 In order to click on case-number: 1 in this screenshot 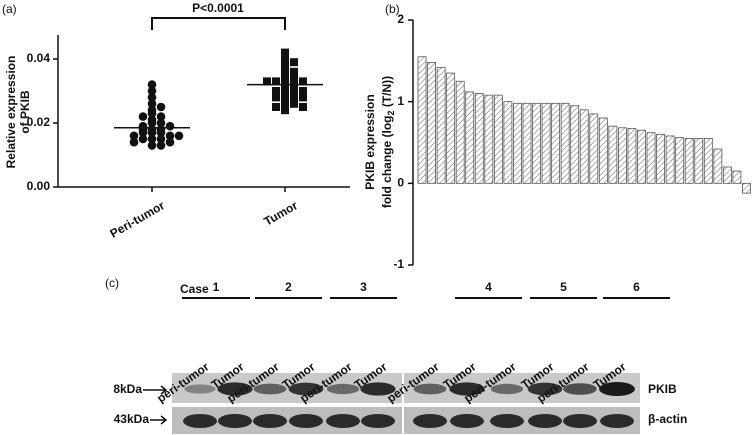, I will do `click(216, 287)`.